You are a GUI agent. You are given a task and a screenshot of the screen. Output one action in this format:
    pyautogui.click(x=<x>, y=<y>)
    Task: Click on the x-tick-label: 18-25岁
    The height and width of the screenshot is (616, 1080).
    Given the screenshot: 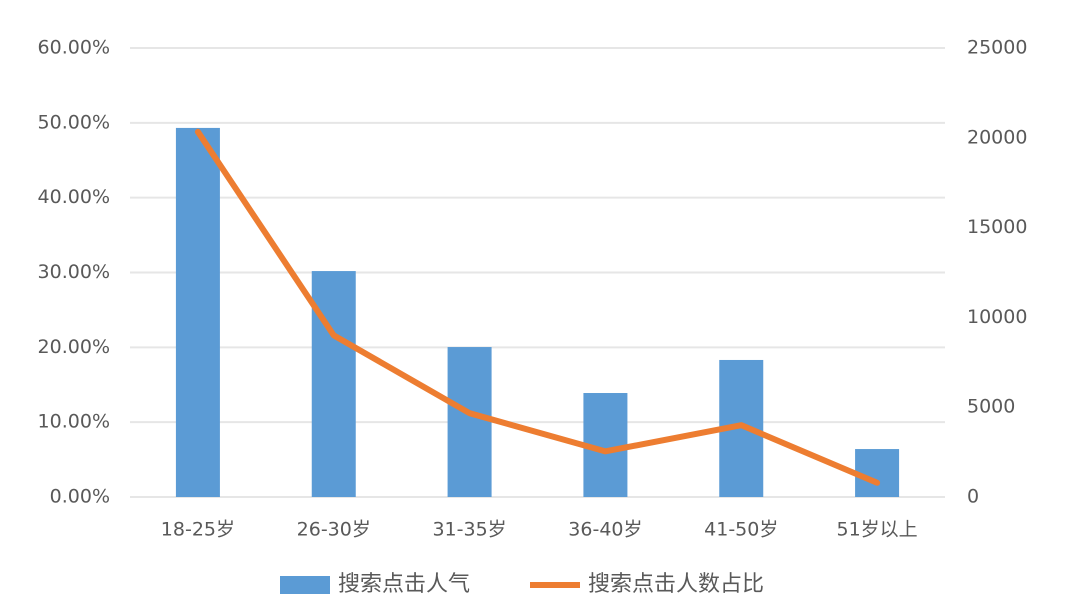 What is the action you would take?
    pyautogui.click(x=198, y=530)
    